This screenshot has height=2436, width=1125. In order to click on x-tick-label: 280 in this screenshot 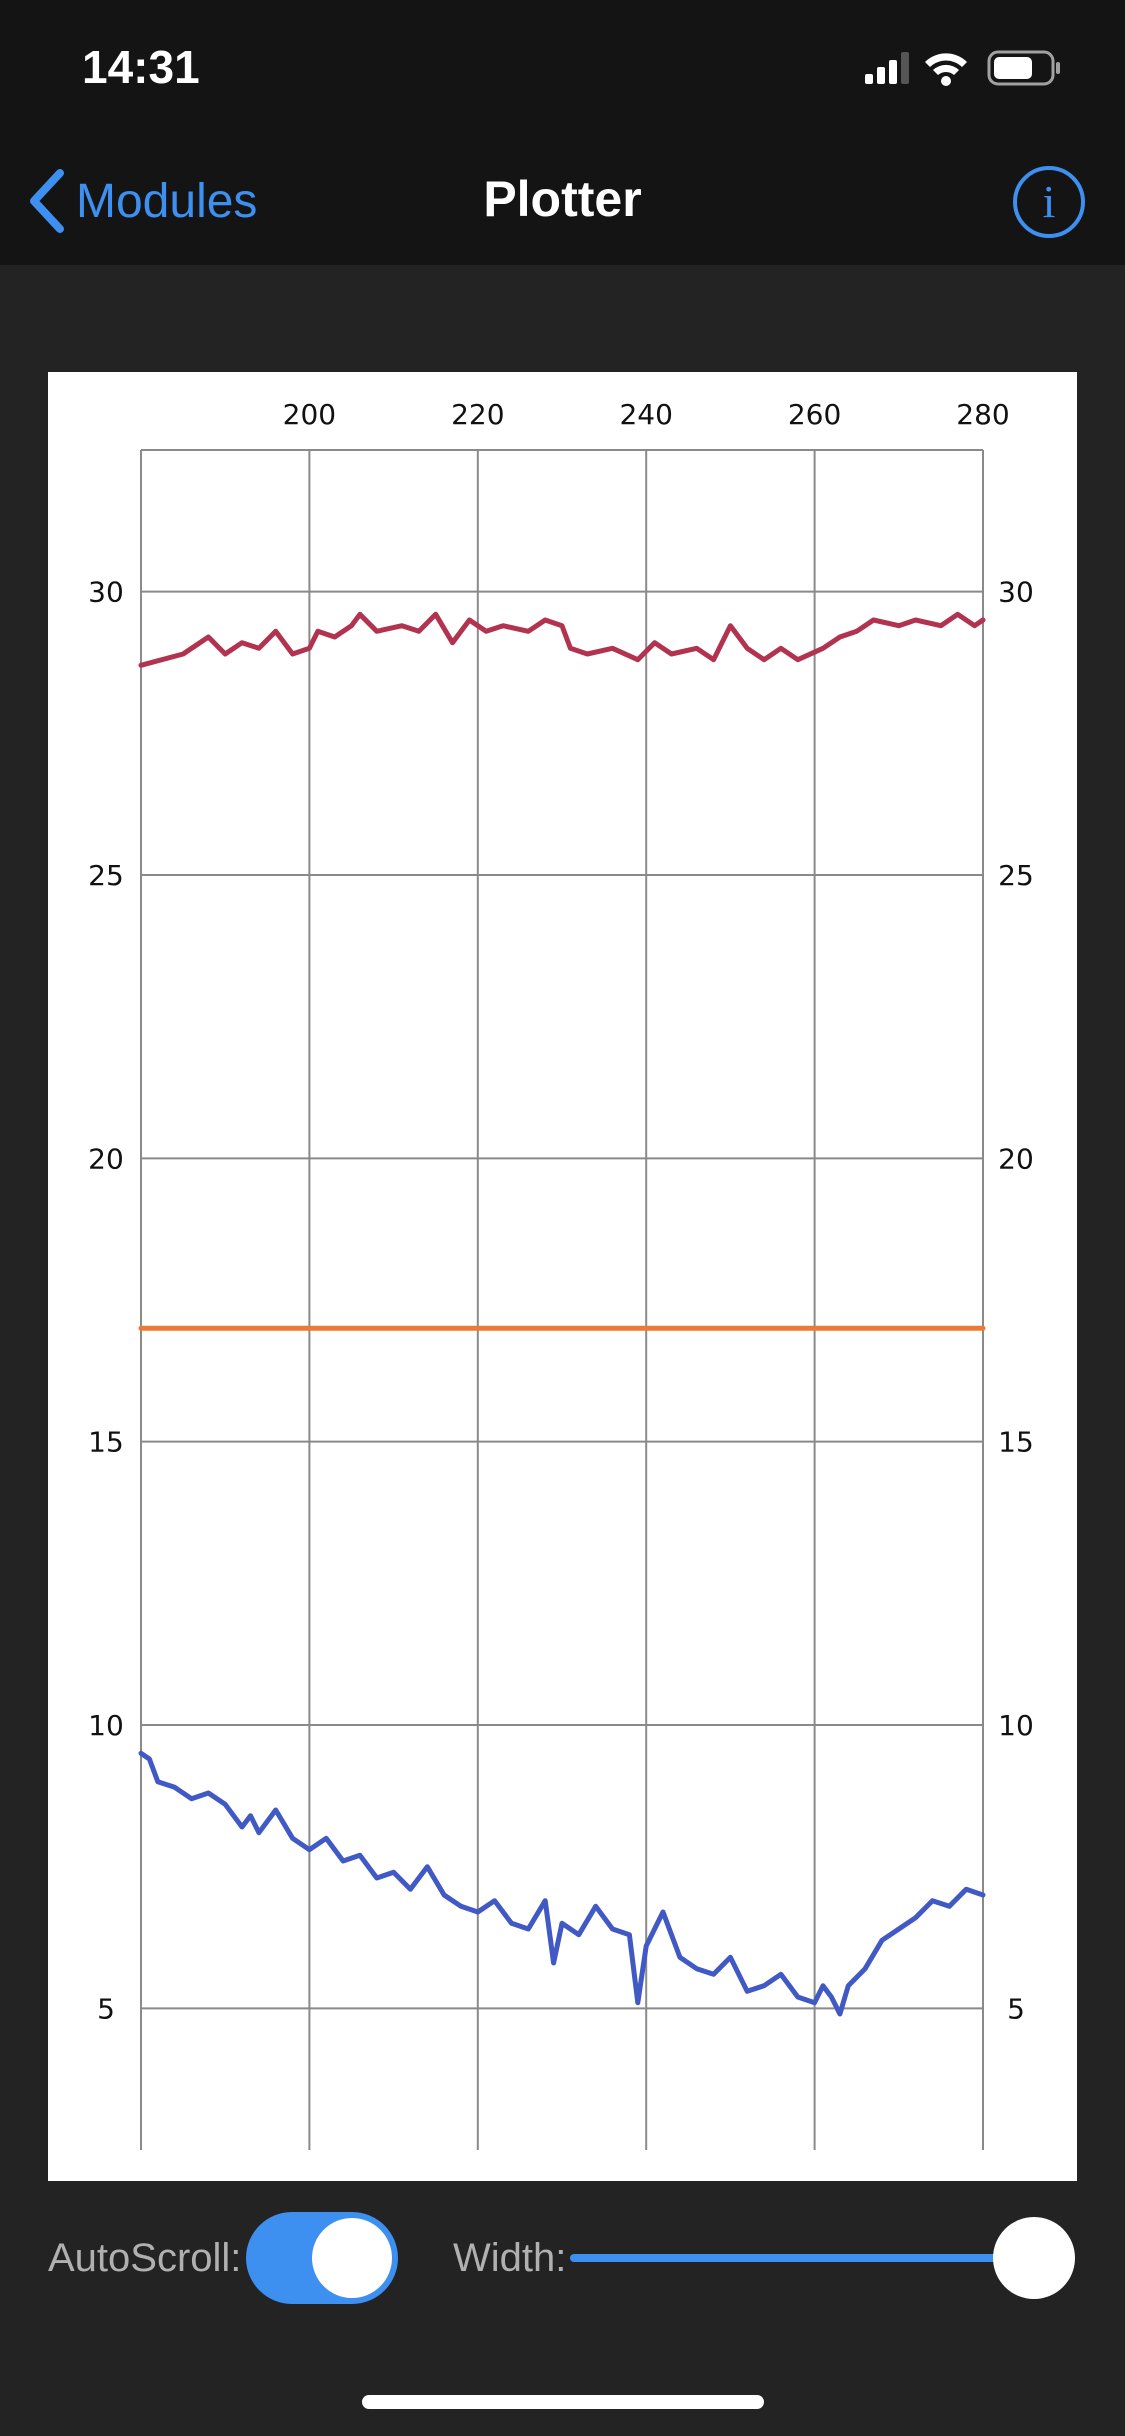, I will do `click(982, 414)`.